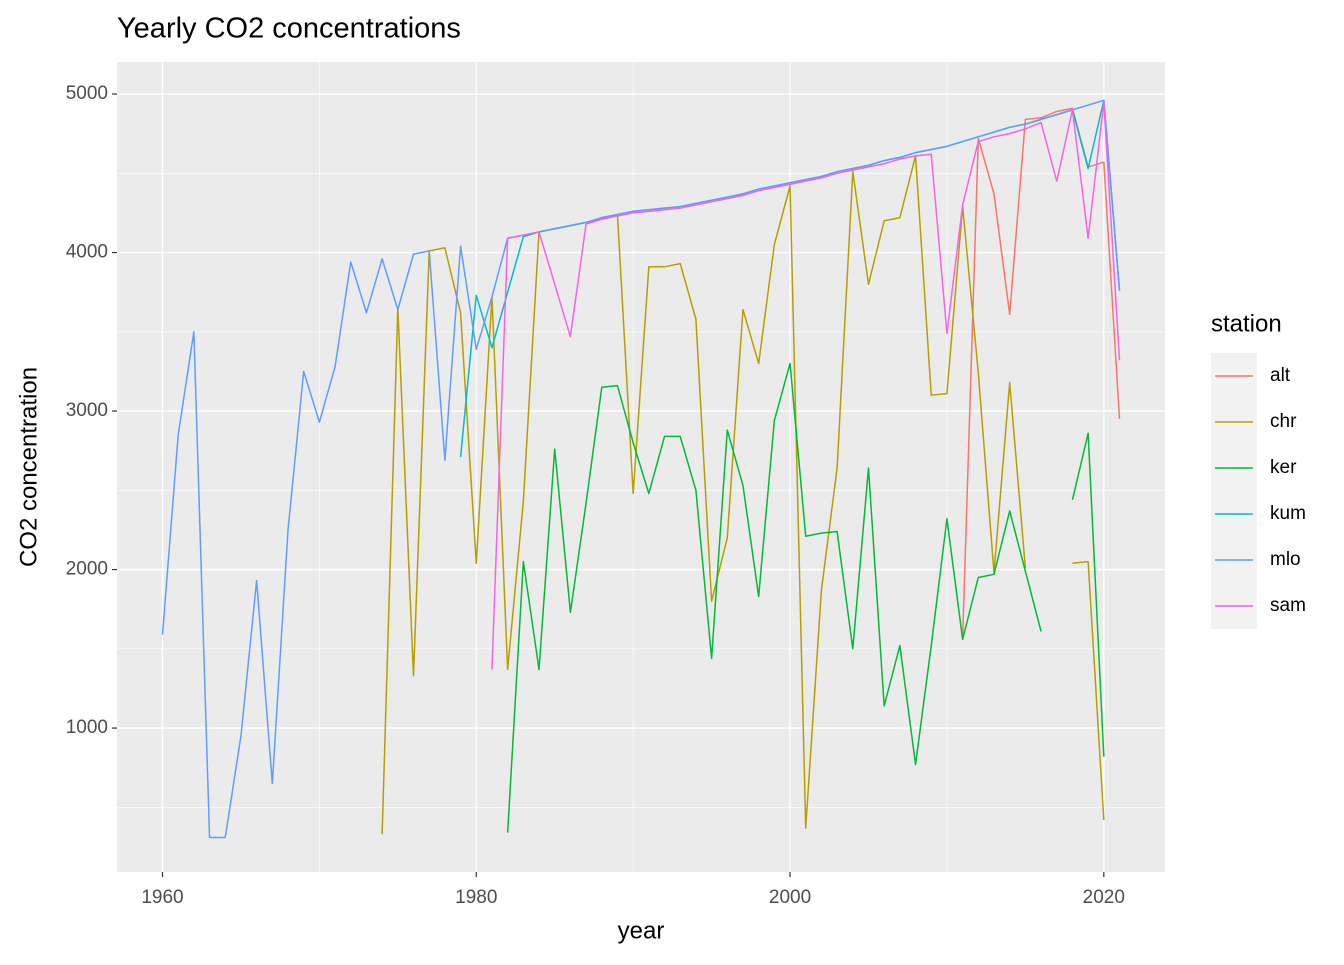 The height and width of the screenshot is (965, 1344). What do you see at coordinates (641, 930) in the screenshot?
I see `x-axis-label: year` at bounding box center [641, 930].